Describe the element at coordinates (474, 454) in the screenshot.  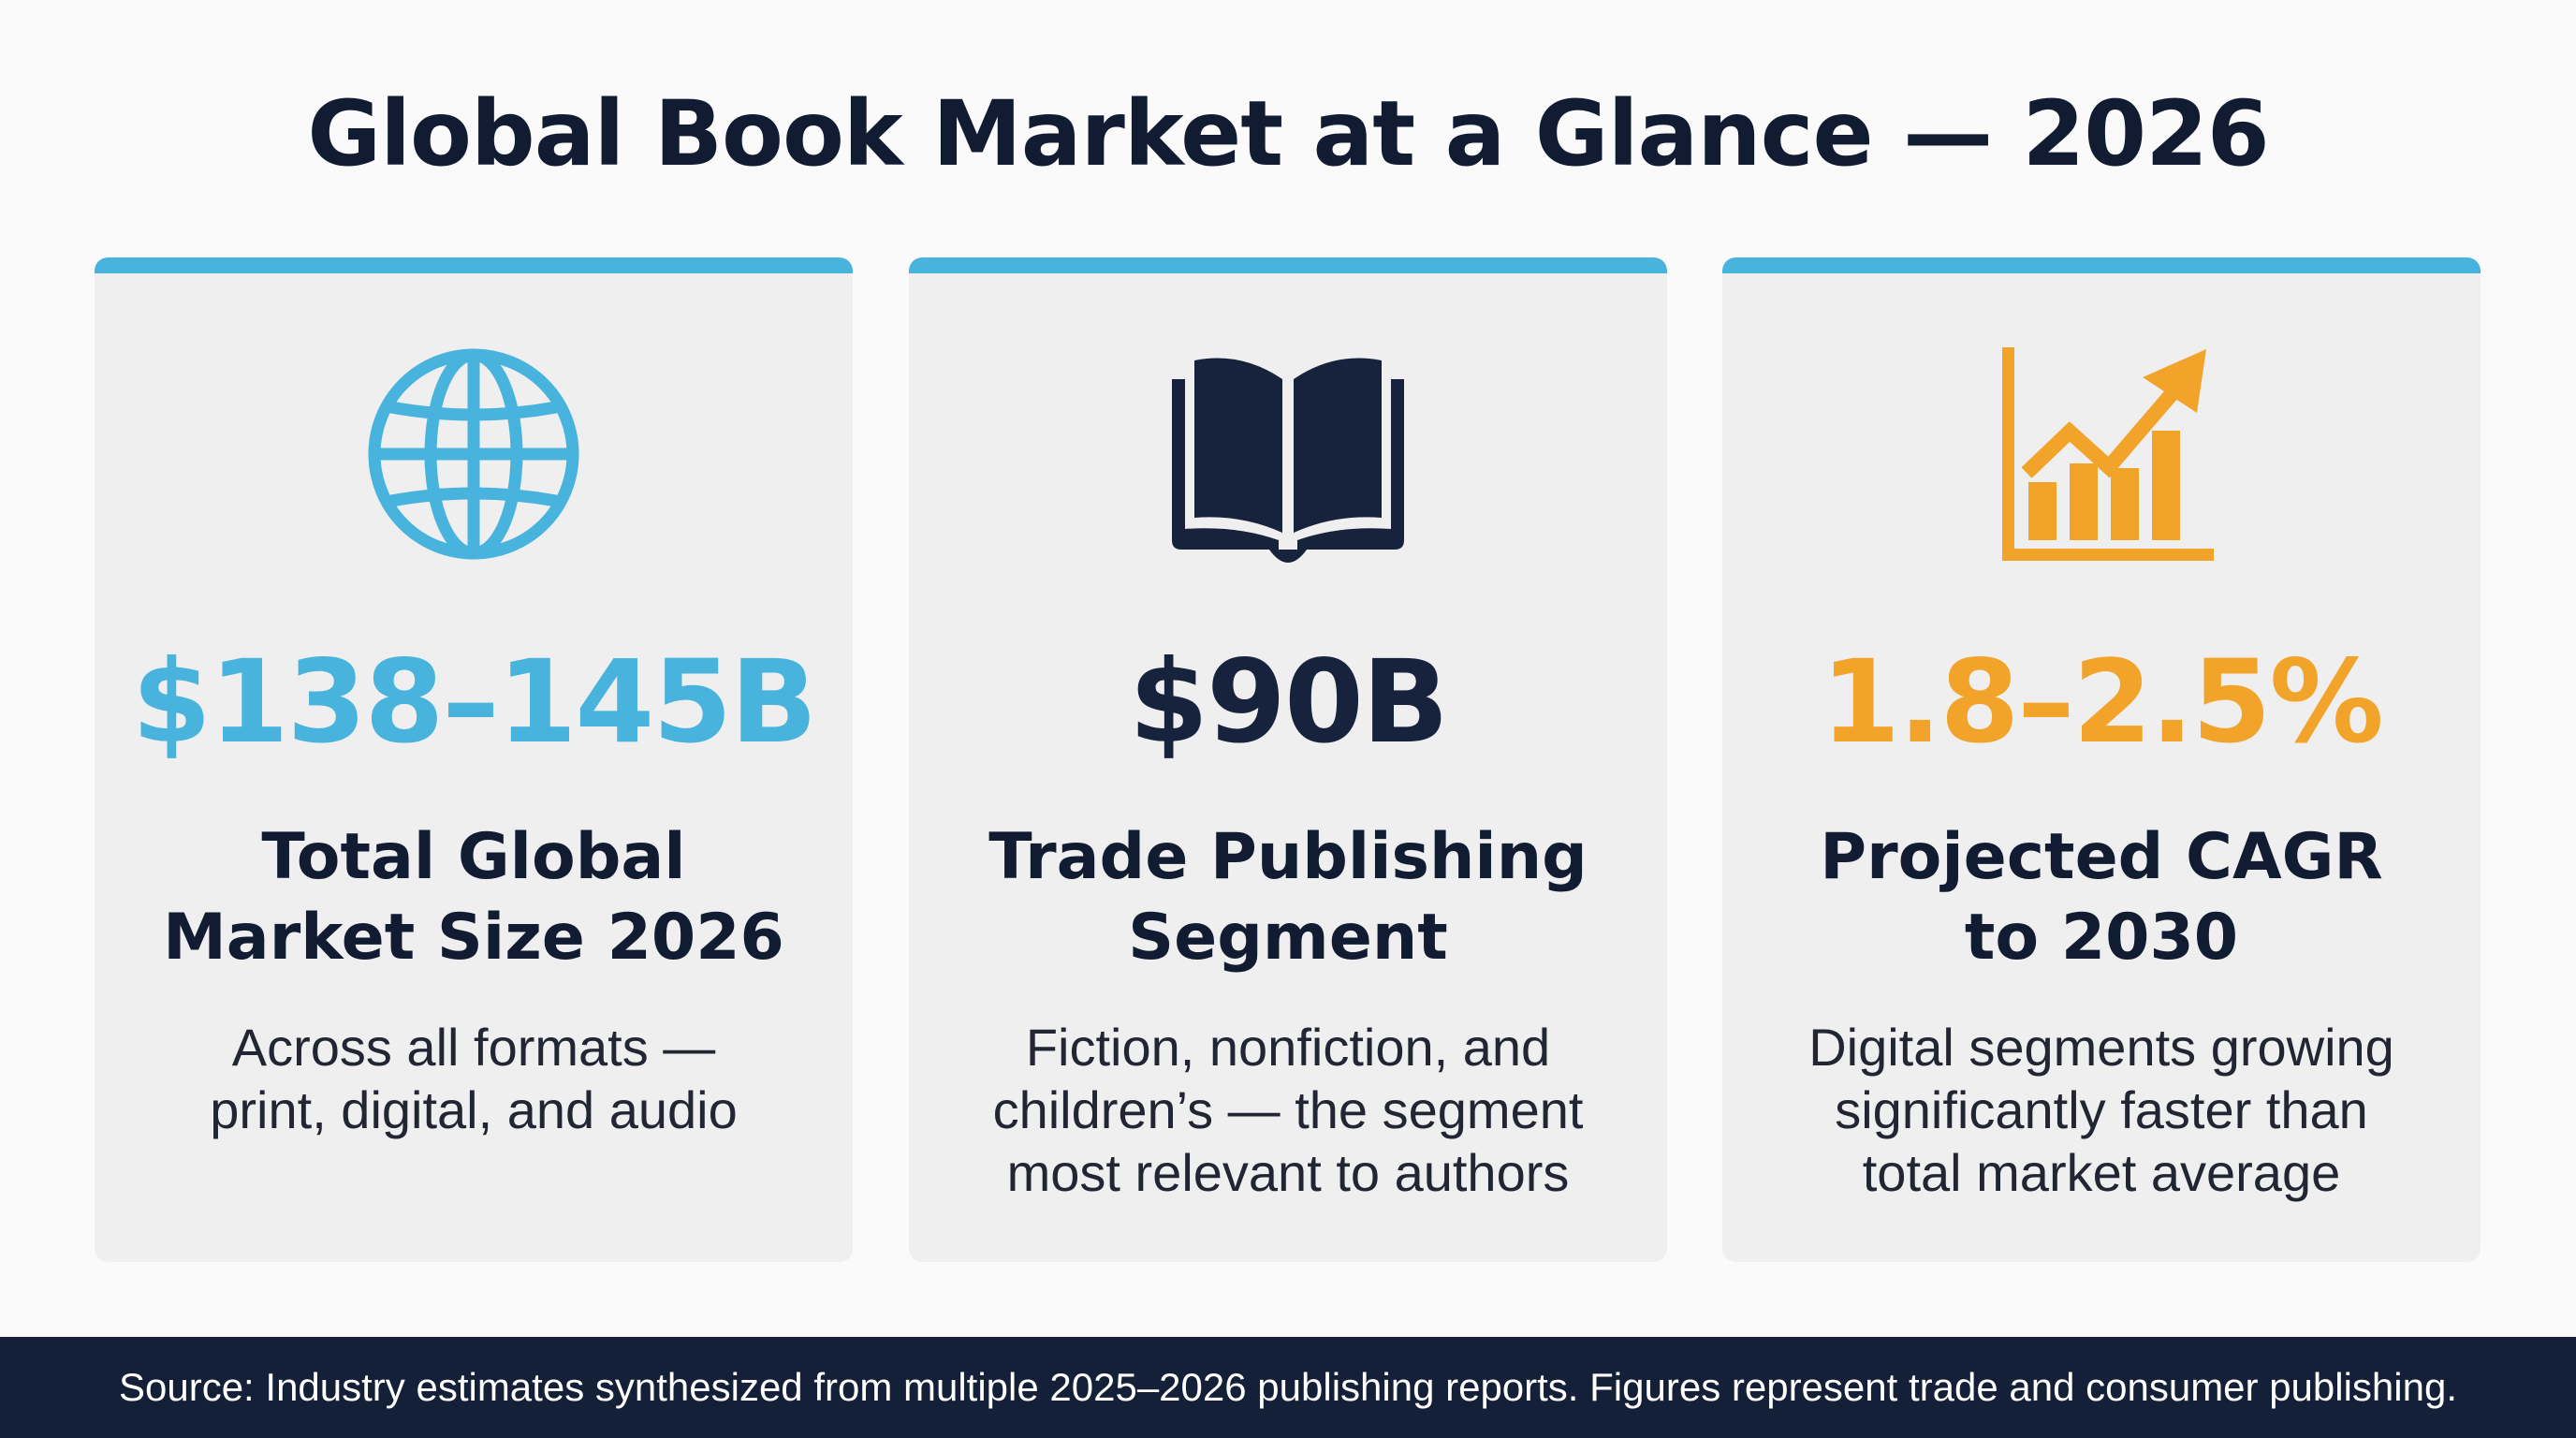
I see `globe-icon` at that location.